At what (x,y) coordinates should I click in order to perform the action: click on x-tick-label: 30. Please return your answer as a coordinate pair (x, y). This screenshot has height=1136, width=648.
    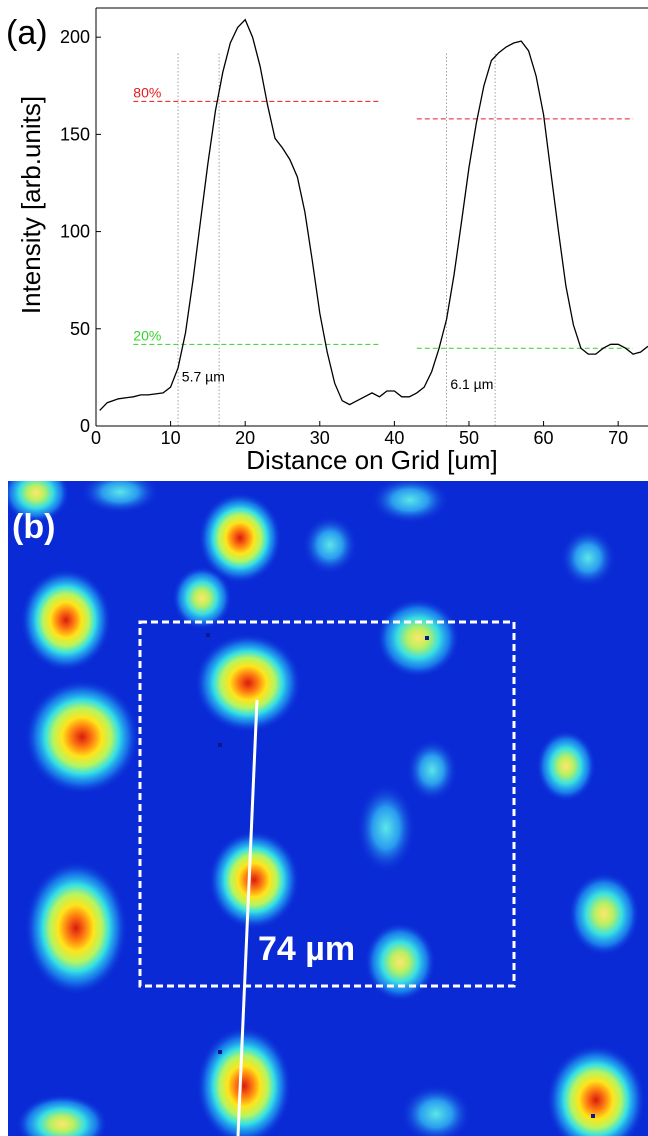
    Looking at the image, I should click on (320, 438).